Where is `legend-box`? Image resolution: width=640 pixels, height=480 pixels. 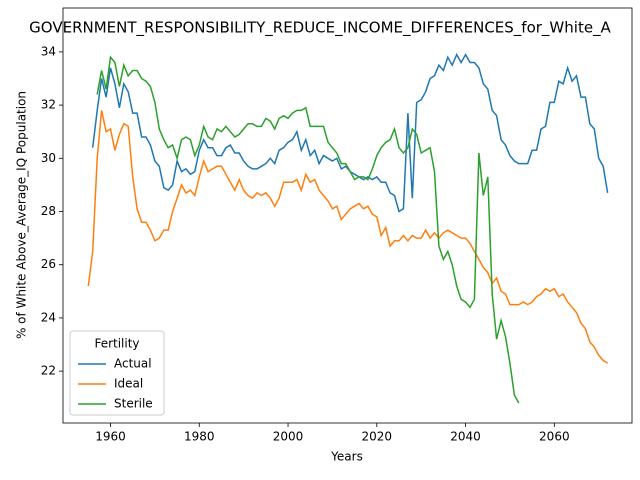
legend-box is located at coordinates (117, 373).